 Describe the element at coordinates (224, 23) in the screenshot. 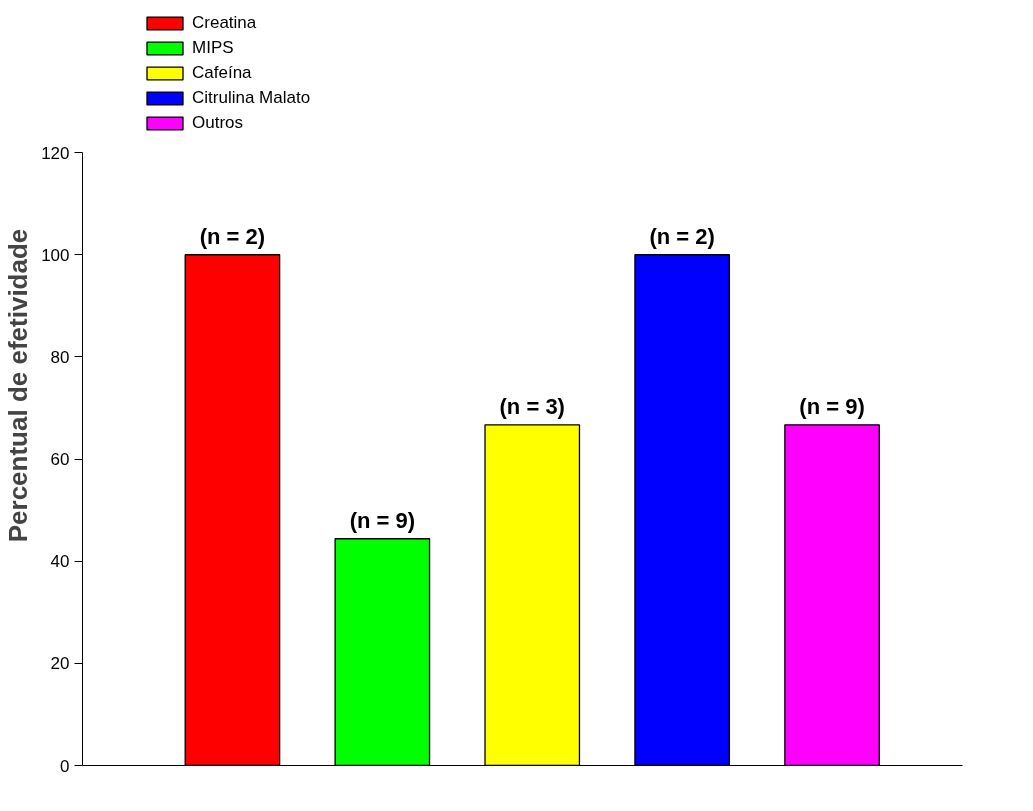

I see `legend-label: Creatina` at that location.